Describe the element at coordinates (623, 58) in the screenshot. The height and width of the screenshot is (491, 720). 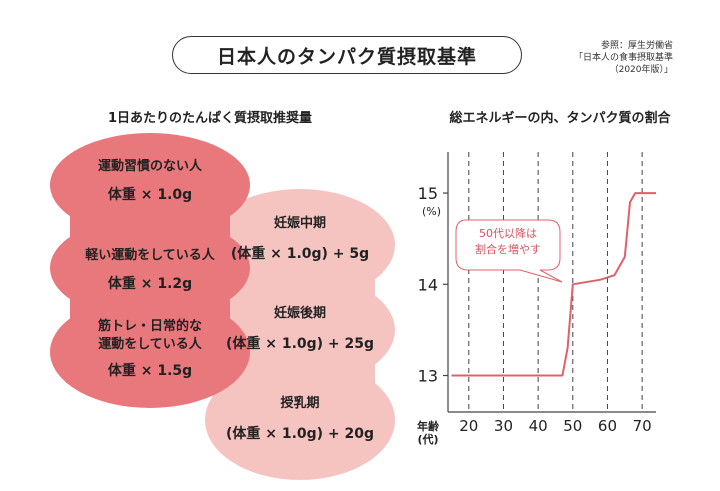
I see `reference-line: 「日本人の食事摂取基準` at that location.